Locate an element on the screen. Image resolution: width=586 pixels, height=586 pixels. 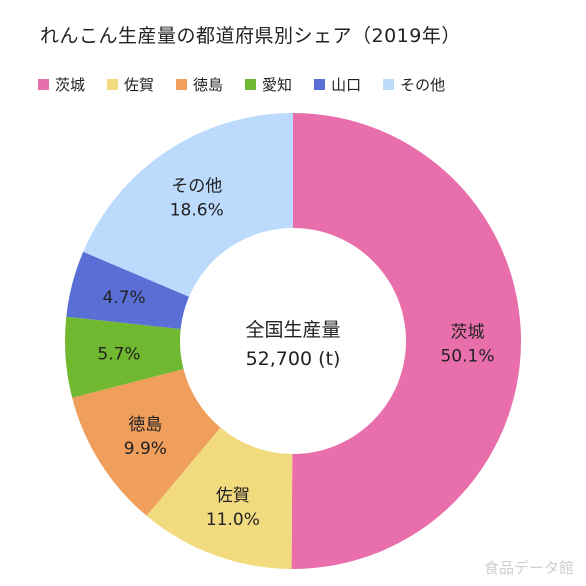
legend-item: 山口 is located at coordinates (337, 84).